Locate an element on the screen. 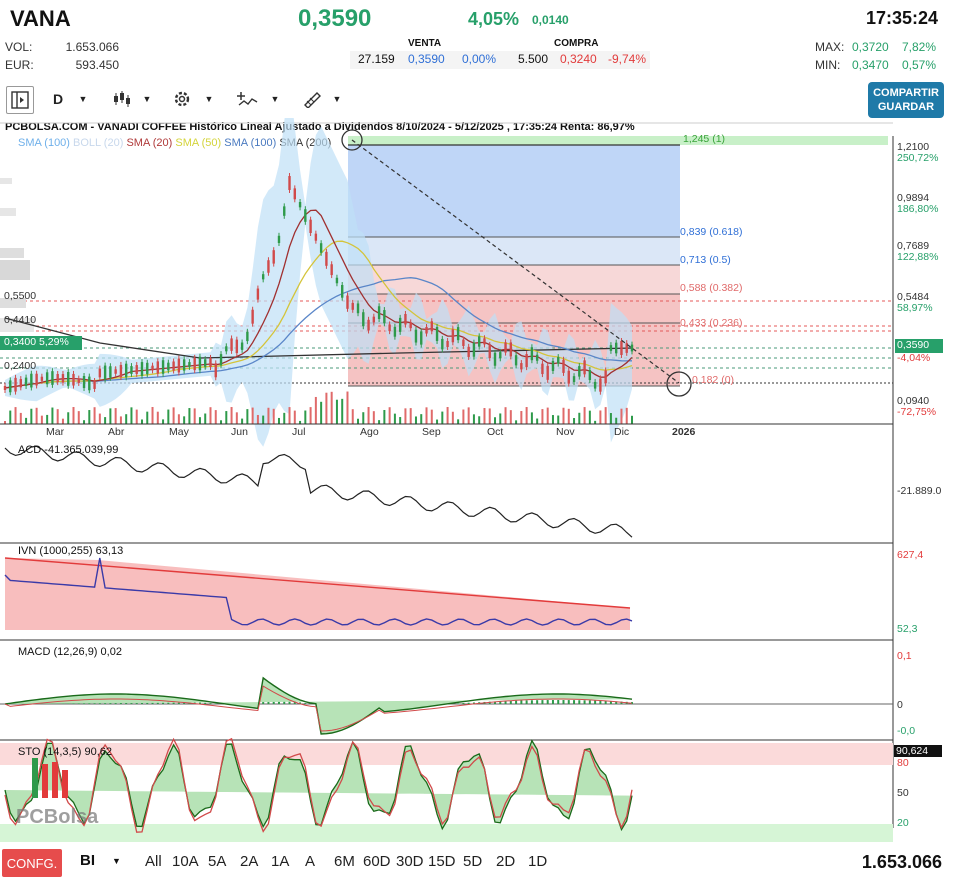 The image size is (956, 883). range-button-6m: 6M is located at coordinates (344, 861).